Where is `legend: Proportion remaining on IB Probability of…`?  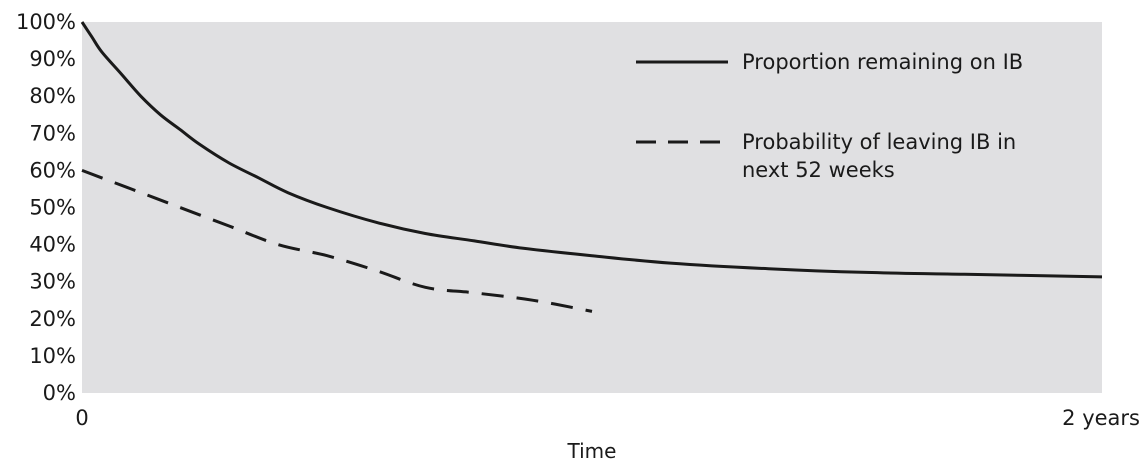
legend: Proportion remaining on IB Probability of… is located at coordinates (829, 116).